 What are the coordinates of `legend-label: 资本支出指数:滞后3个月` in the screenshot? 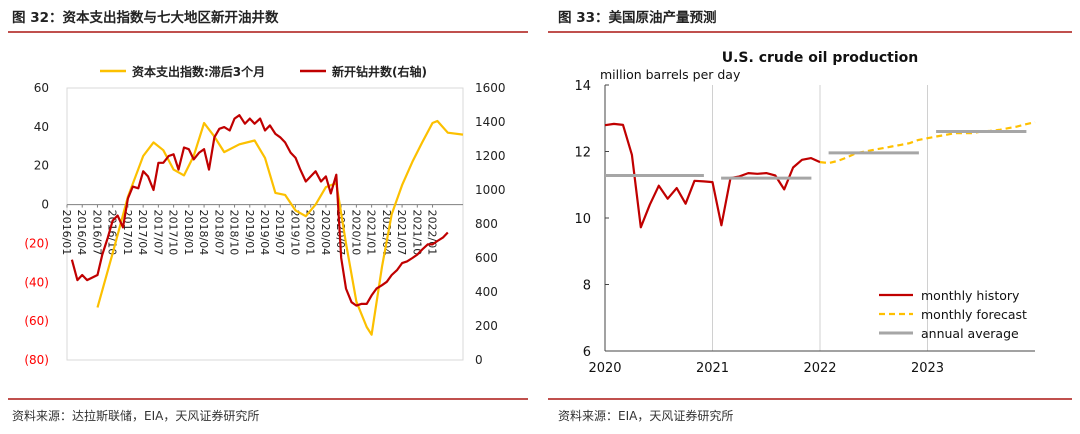 It's located at (198, 71).